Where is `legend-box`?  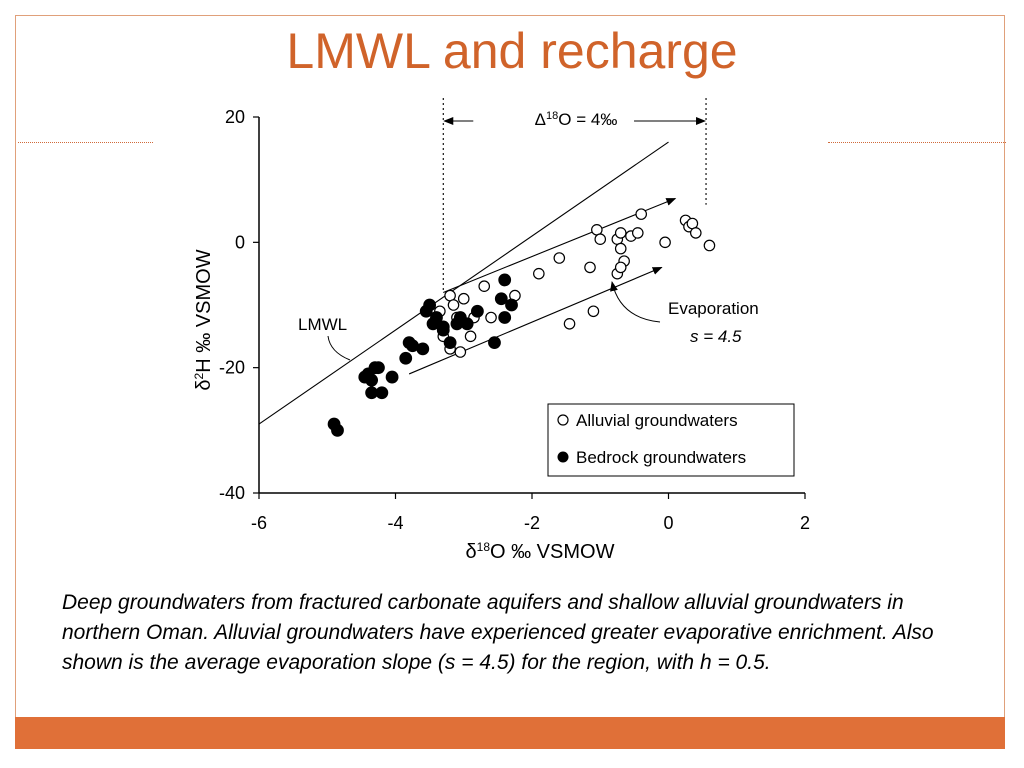 legend-box is located at coordinates (671, 440).